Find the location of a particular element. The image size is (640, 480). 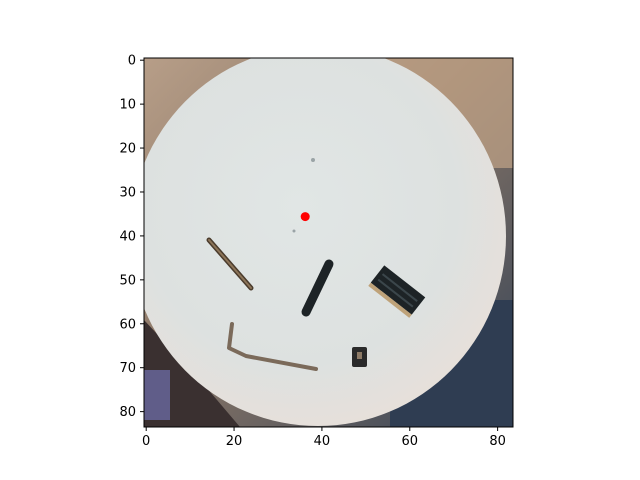

x-tick-label: 40 is located at coordinates (322, 441).